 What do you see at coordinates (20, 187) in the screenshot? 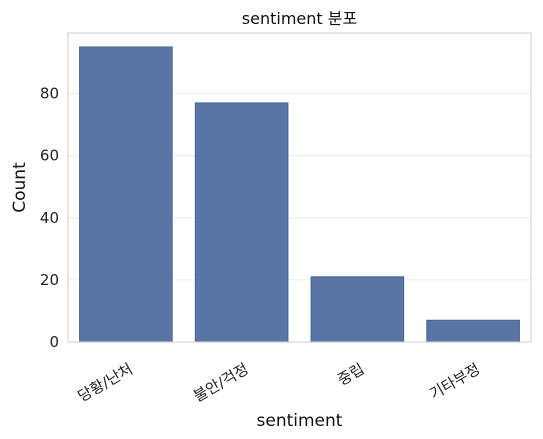
I see `y-axis-label: Count` at bounding box center [20, 187].